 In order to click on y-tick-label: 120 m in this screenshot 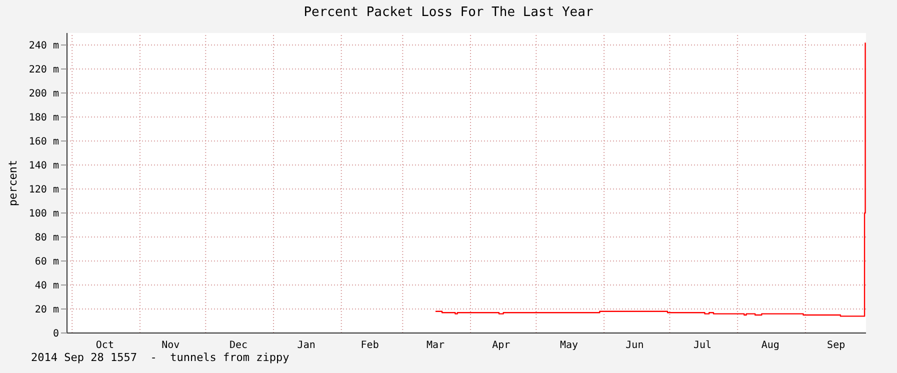, I will do `click(43, 190)`.